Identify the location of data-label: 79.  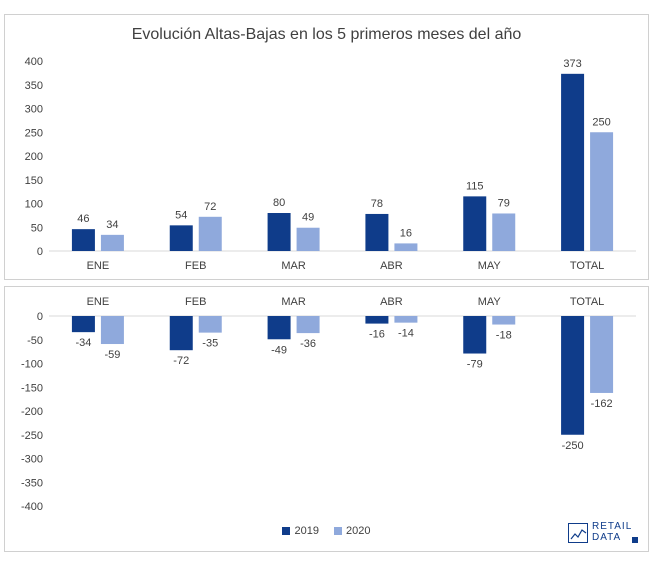
(504, 203).